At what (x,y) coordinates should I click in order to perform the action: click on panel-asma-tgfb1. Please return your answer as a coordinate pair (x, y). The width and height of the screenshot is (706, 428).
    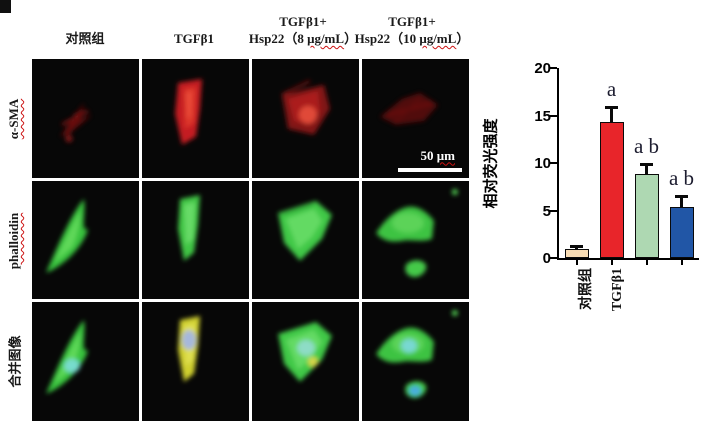
    Looking at the image, I should click on (195, 118).